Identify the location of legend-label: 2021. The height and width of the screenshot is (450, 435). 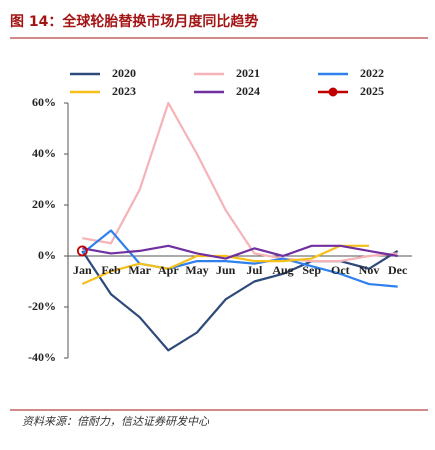
(248, 73).